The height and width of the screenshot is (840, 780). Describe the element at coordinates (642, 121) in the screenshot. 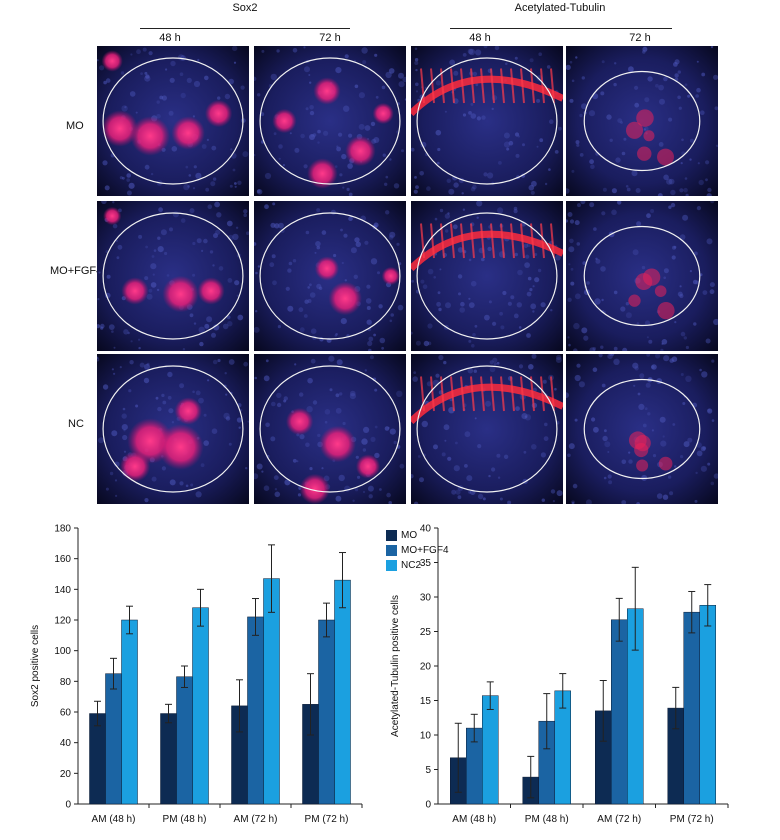

I see `panel-mo-tubulin-72h` at that location.